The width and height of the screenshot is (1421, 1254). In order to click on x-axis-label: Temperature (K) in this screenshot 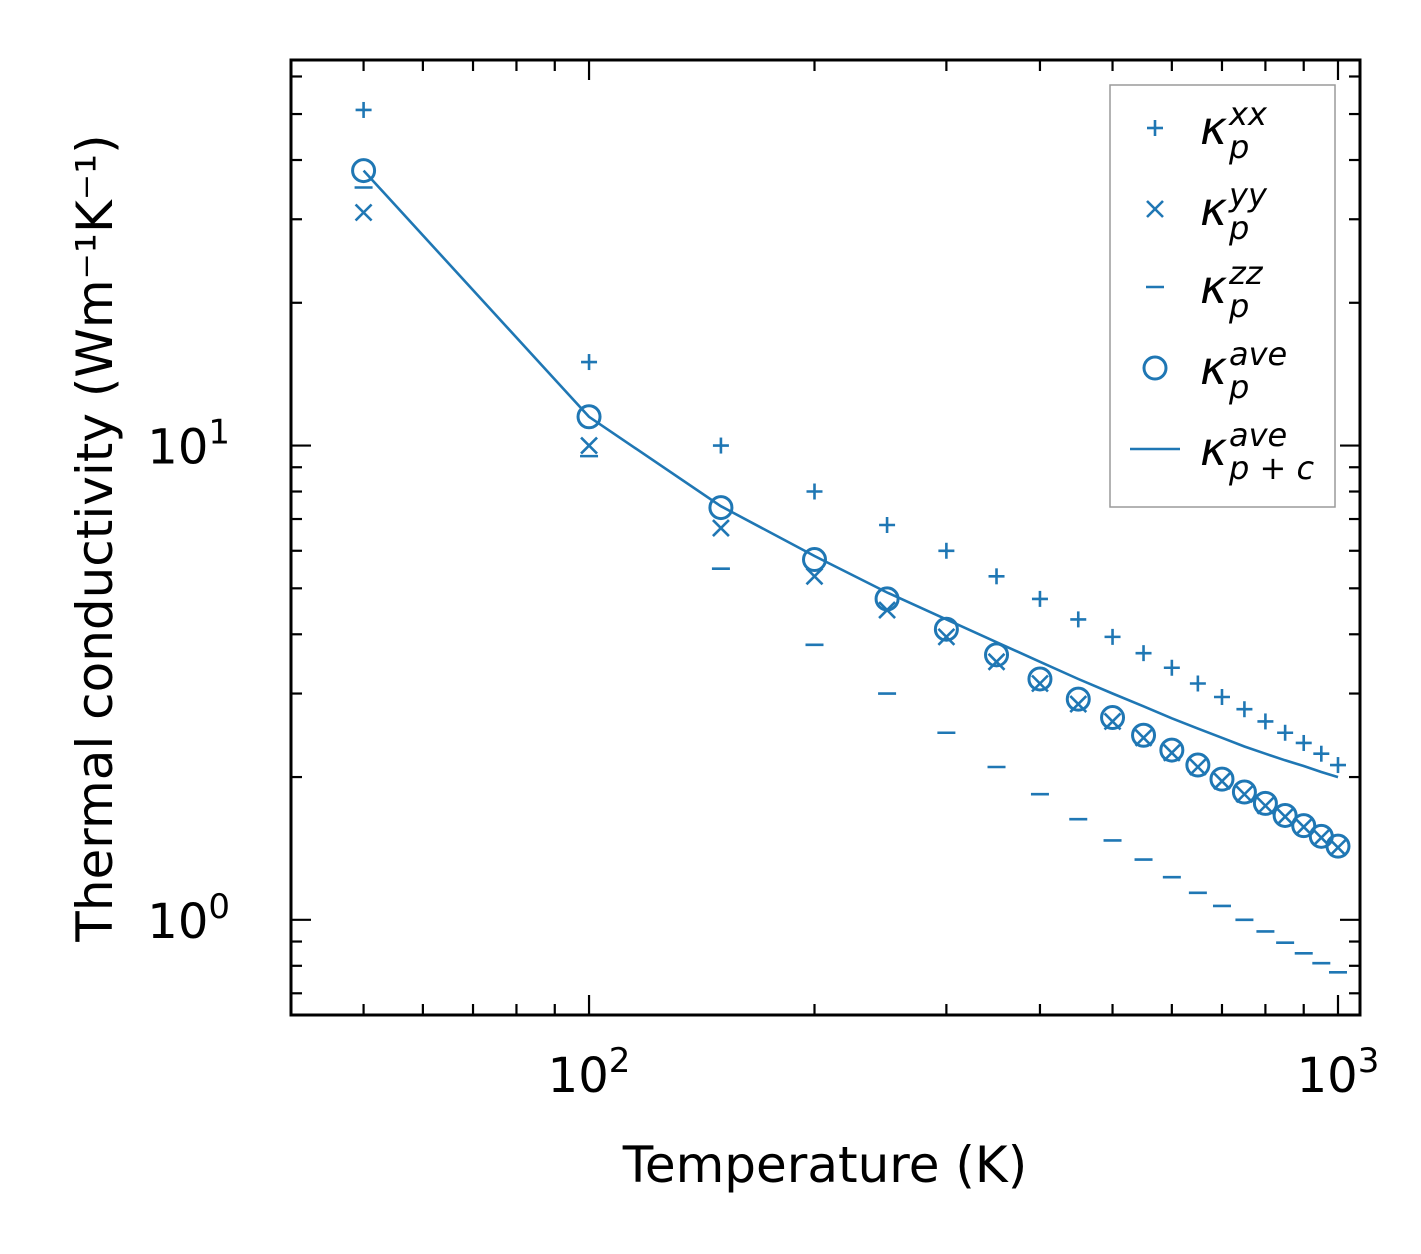, I will do `click(824, 1165)`.